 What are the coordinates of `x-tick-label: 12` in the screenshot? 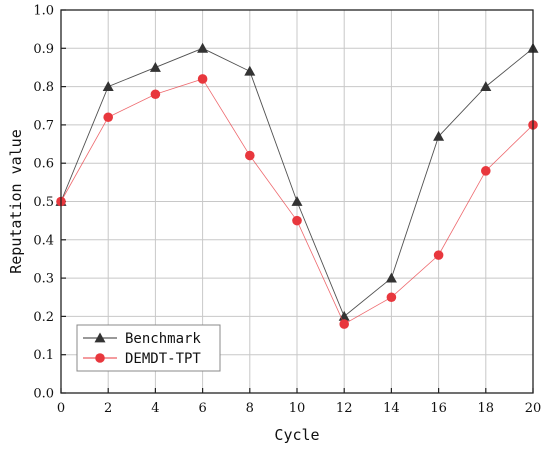 It's located at (344, 408).